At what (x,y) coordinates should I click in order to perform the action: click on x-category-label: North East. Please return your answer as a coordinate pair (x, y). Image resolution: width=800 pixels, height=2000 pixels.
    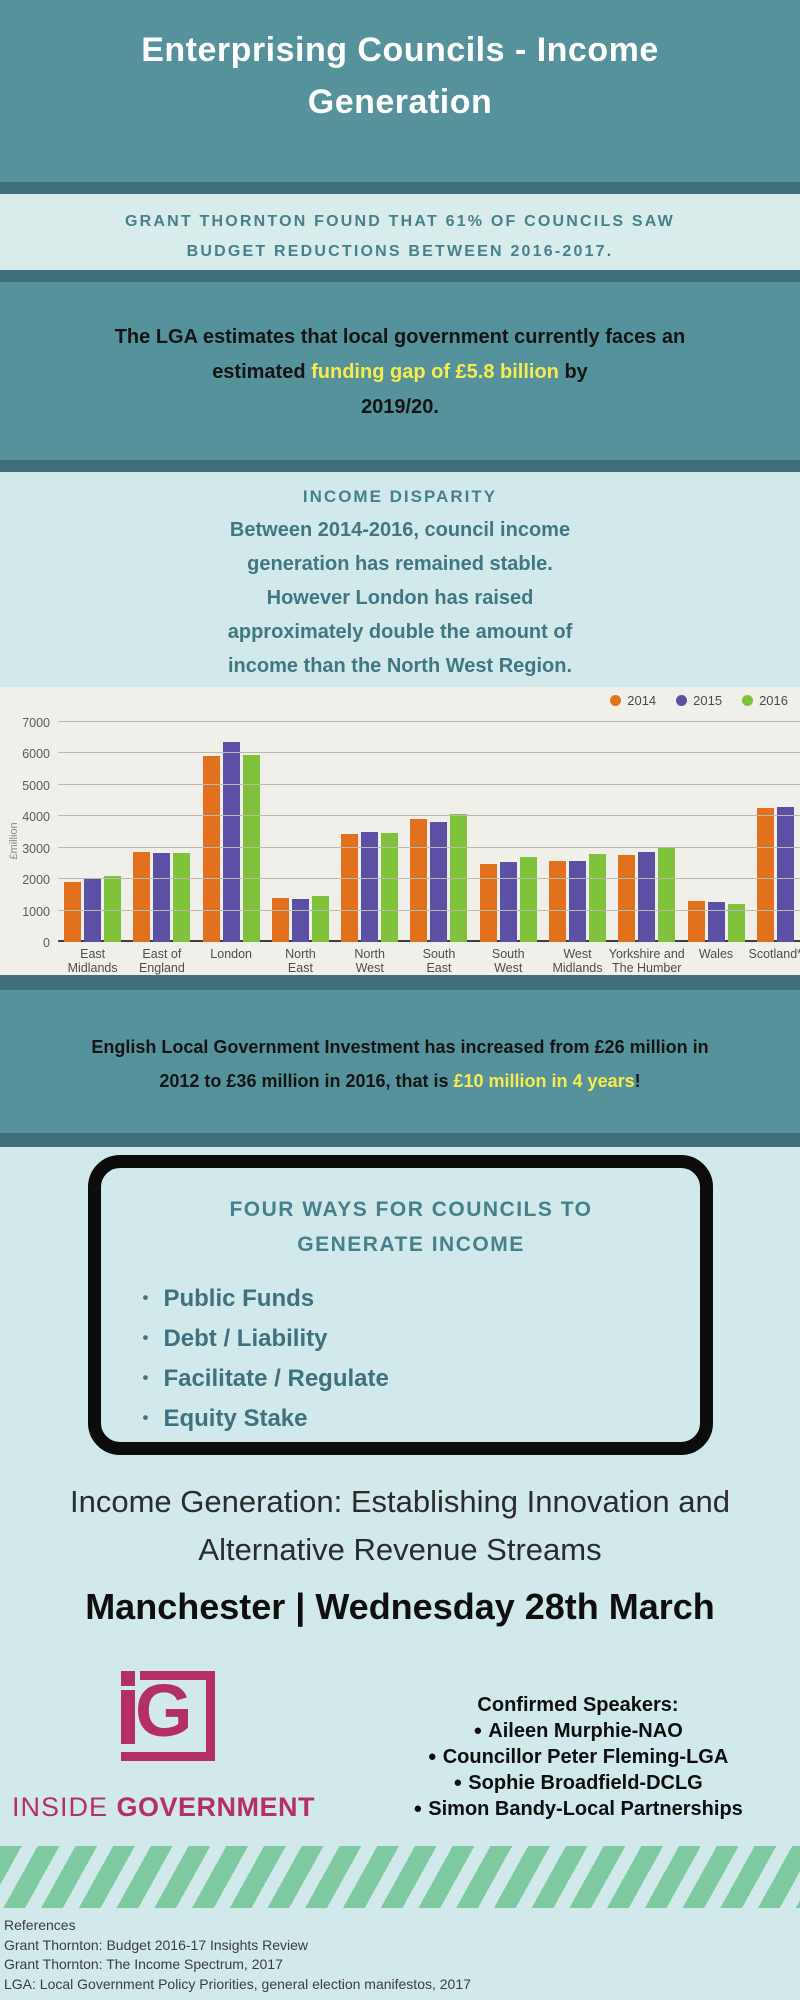
    Looking at the image, I should click on (300, 961).